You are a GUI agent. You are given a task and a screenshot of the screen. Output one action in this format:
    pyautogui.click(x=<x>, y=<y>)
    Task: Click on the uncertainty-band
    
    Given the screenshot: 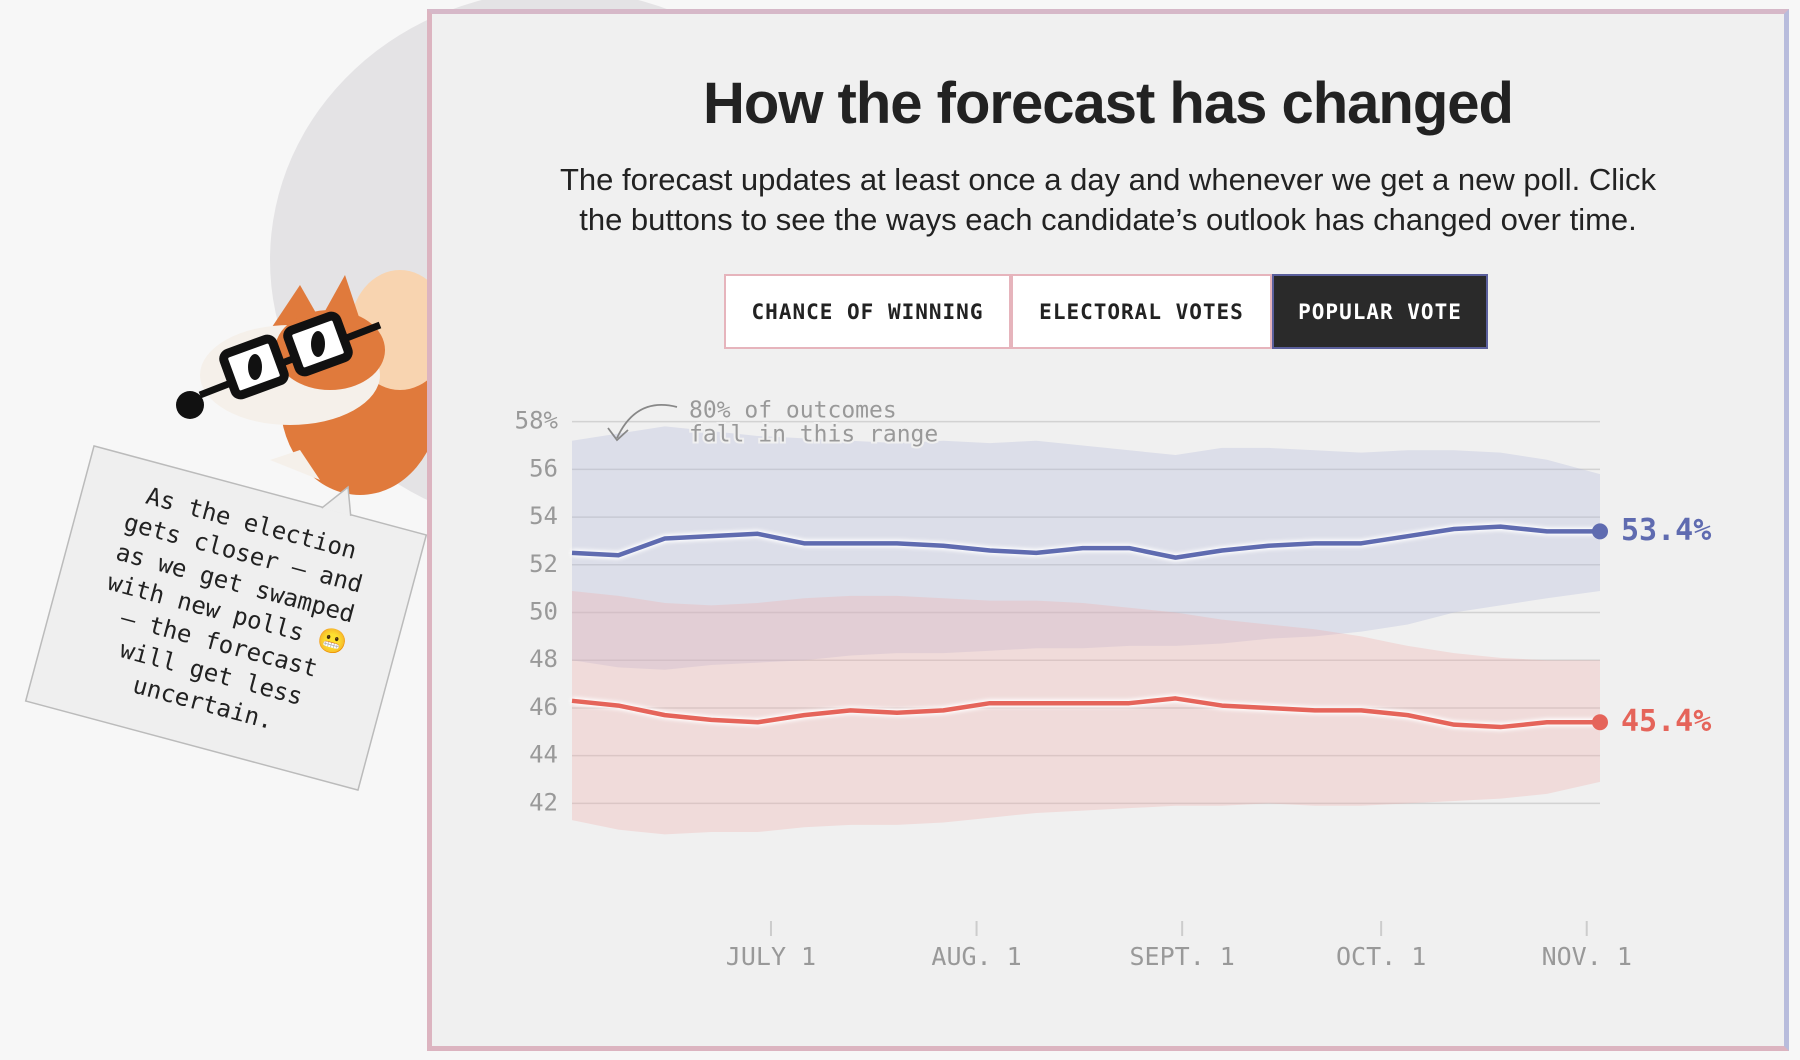 What is the action you would take?
    pyautogui.click(x=1086, y=713)
    